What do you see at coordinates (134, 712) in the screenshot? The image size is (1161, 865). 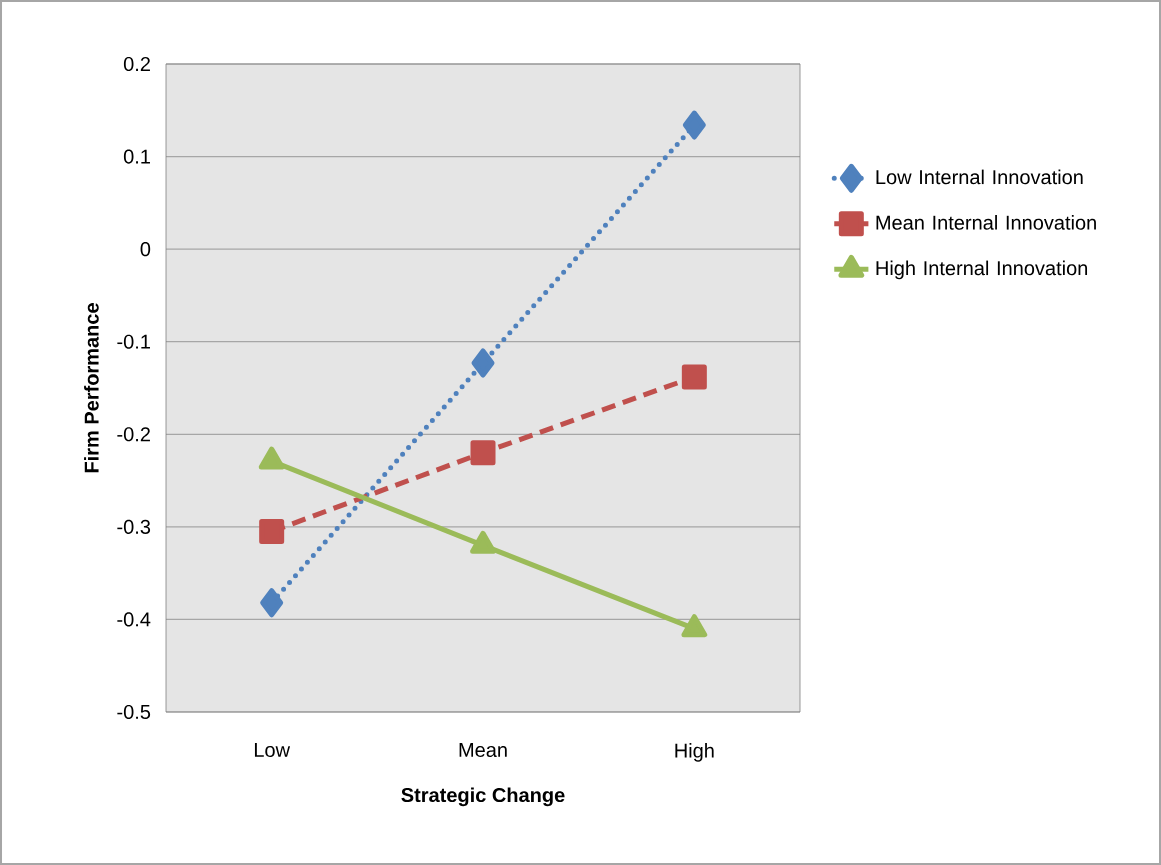 I see `y-tick-label: -0.5` at bounding box center [134, 712].